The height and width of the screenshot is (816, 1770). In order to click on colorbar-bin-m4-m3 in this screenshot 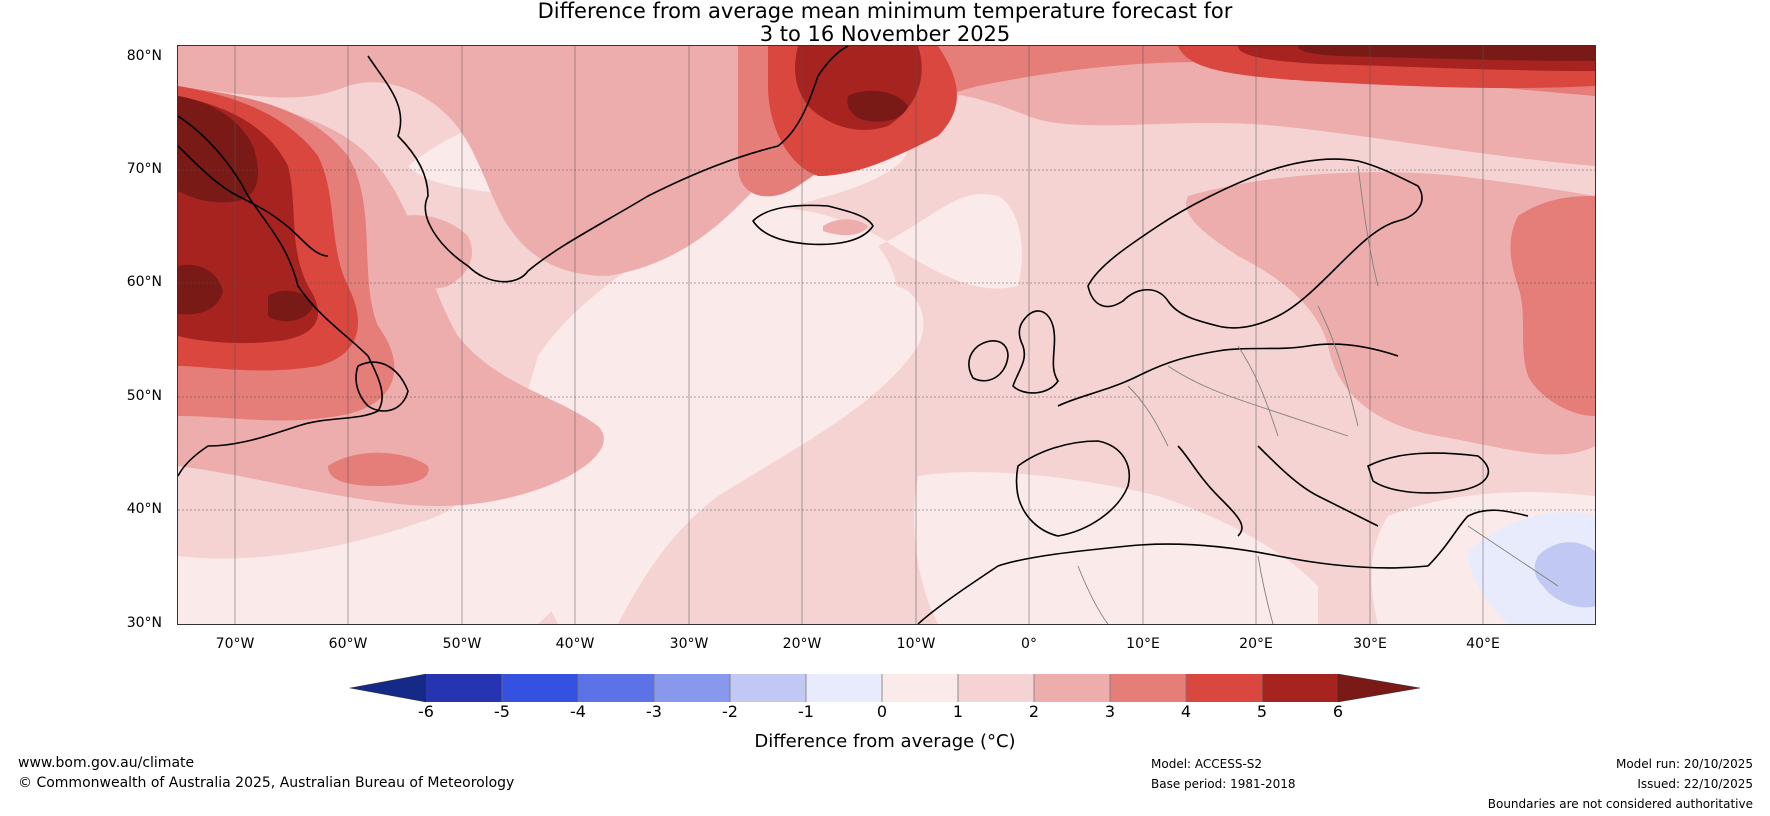, I will do `click(616, 688)`.